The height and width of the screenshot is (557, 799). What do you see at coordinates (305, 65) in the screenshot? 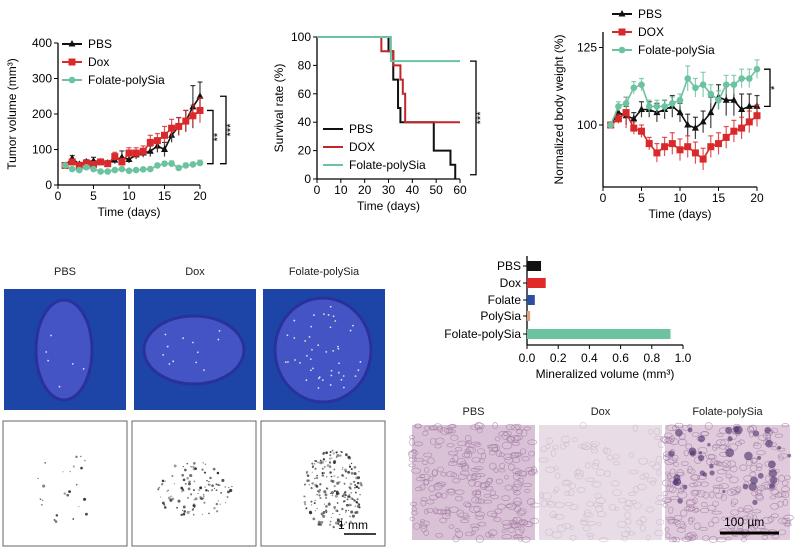
I see `y-tick-label: 80` at bounding box center [305, 65].